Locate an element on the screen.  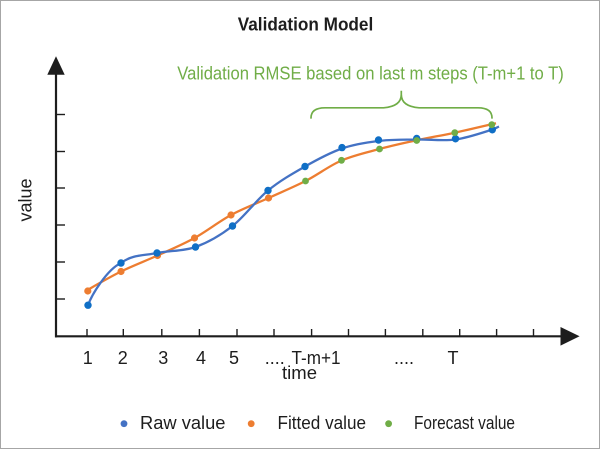
svg-text: Forecast value is located at coordinates (464, 423).